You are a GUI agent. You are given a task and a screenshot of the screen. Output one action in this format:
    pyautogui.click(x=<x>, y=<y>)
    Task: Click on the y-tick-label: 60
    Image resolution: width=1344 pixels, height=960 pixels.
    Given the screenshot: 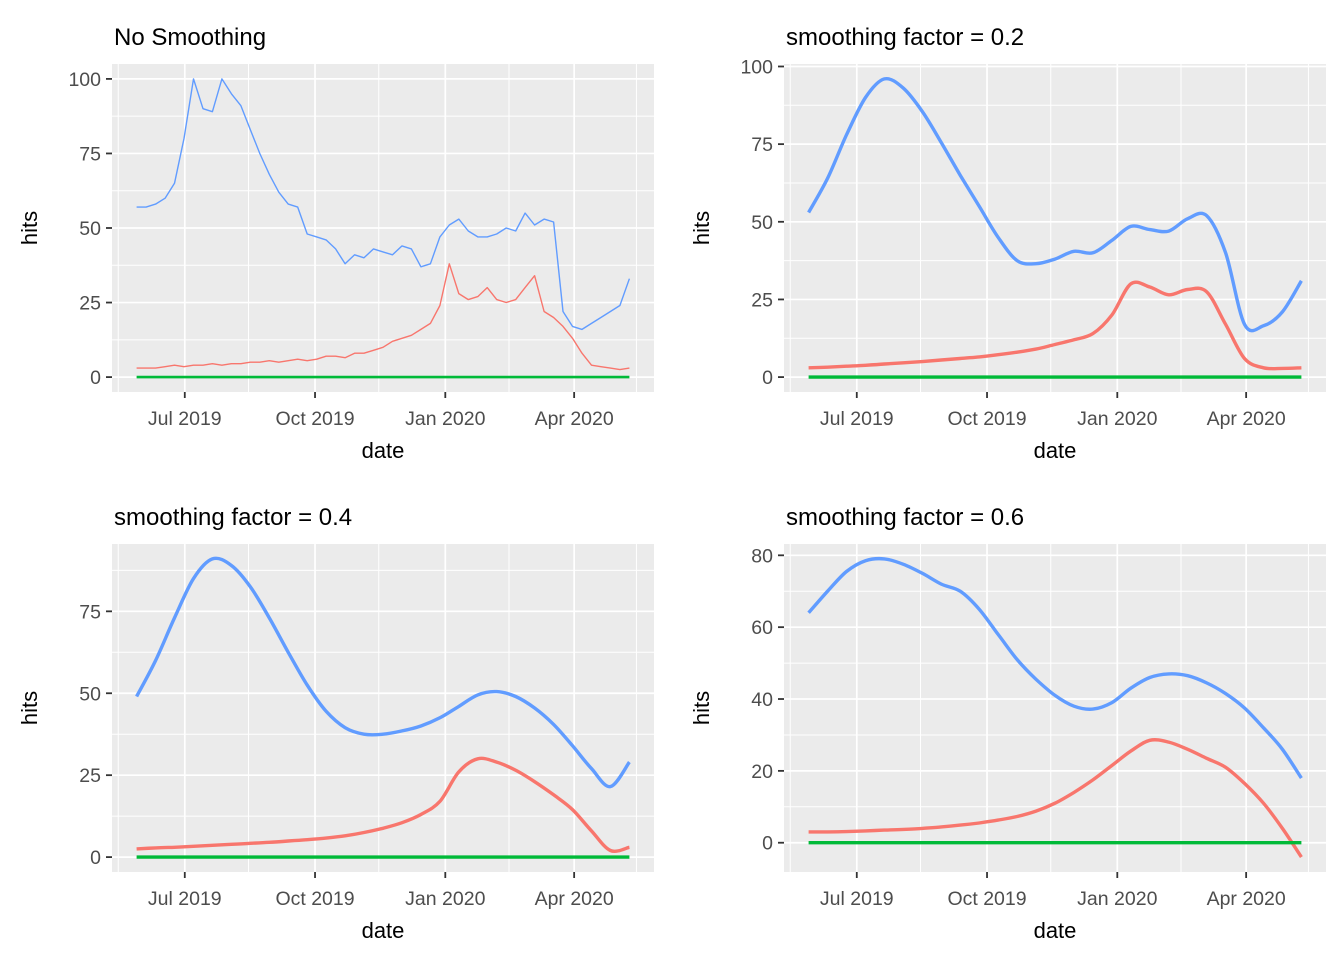 What is the action you would take?
    pyautogui.click(x=762, y=628)
    